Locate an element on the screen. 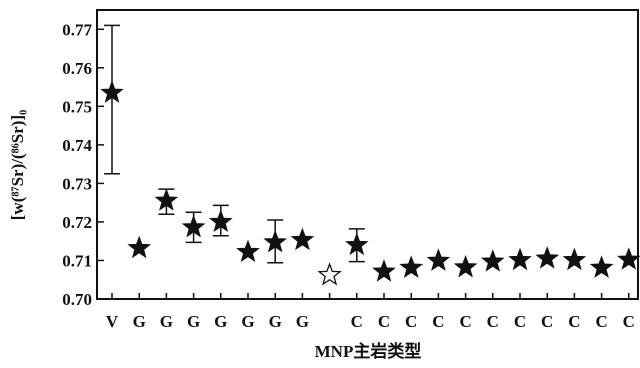  open-star-marker is located at coordinates (329, 274).